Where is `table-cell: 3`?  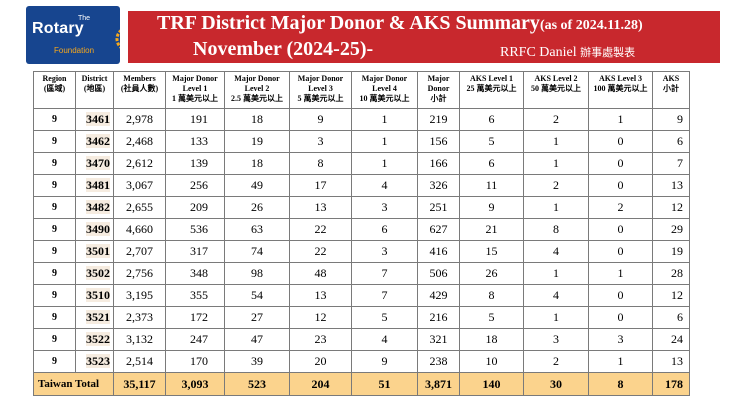
table-cell: 3 is located at coordinates (620, 339).